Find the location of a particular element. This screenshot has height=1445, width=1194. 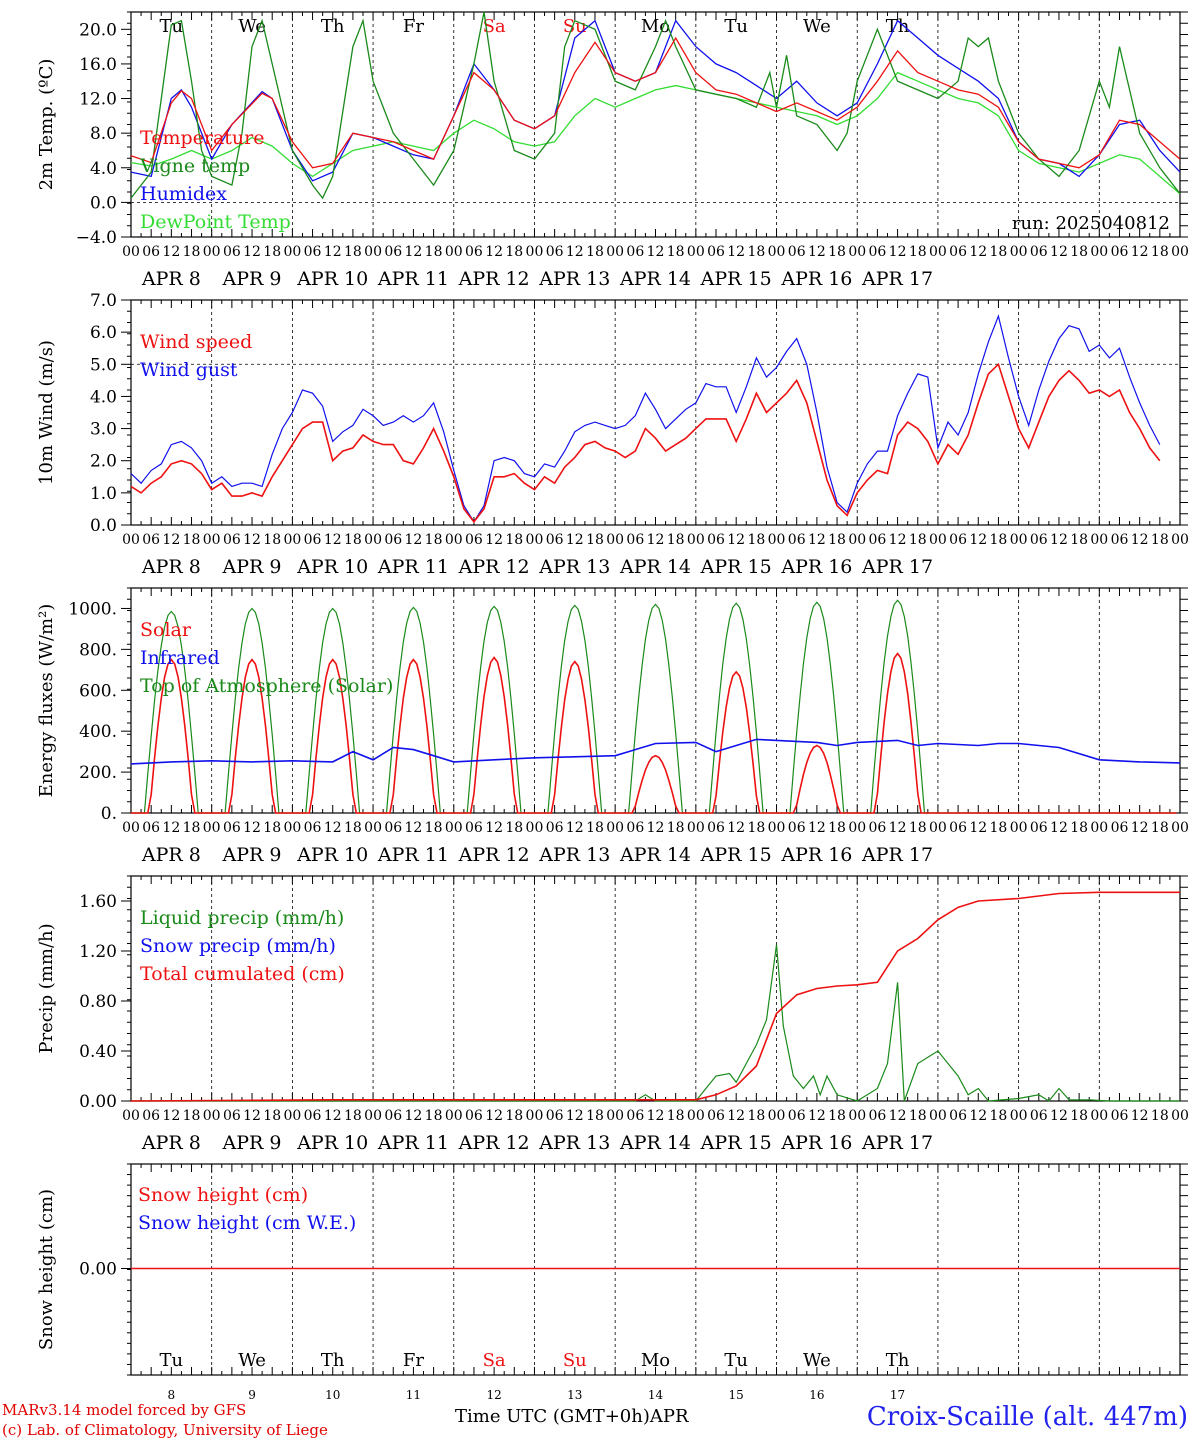

series-dewpoint-temp is located at coordinates (655, 133).